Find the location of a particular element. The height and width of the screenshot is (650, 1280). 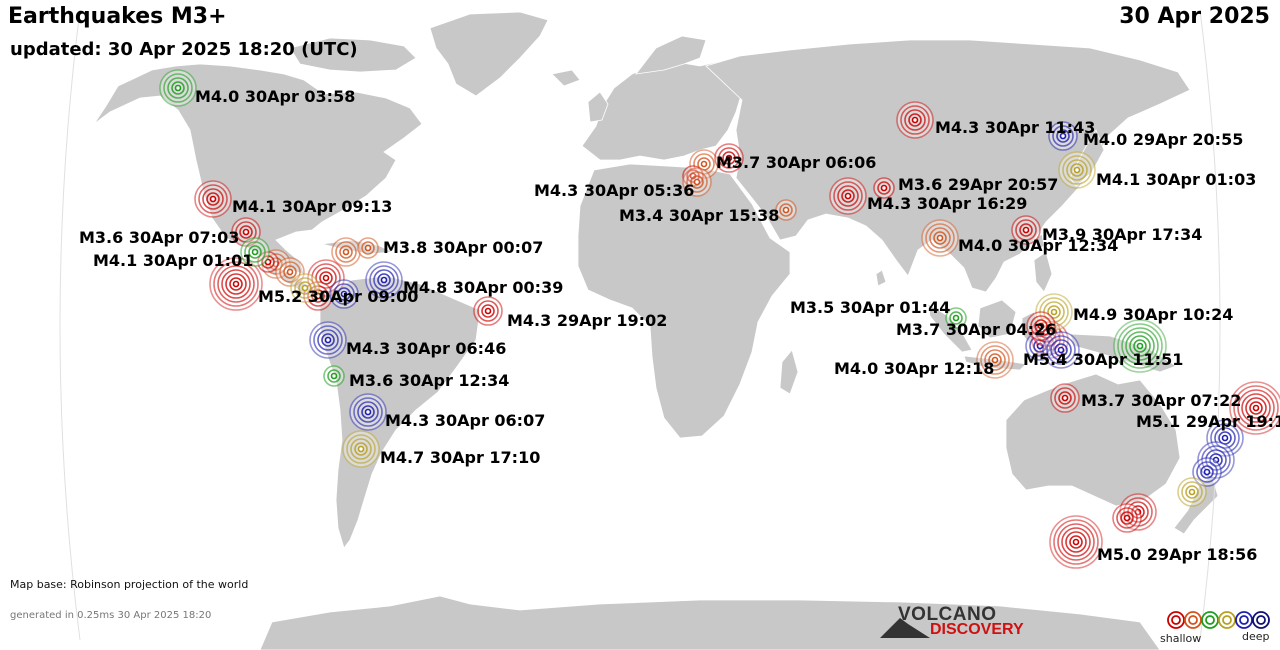

iceland is located at coordinates (566, 78).